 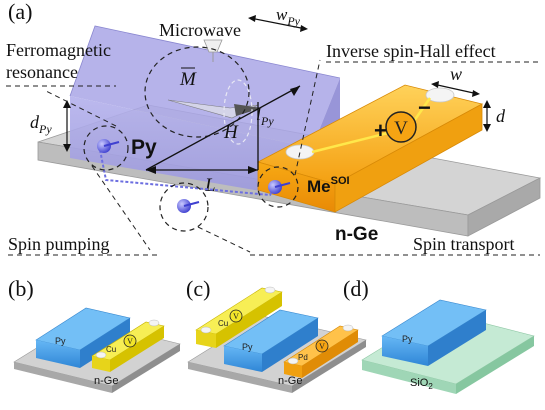 I want to click on voltmeter-label-c2: V, so click(x=322, y=346).